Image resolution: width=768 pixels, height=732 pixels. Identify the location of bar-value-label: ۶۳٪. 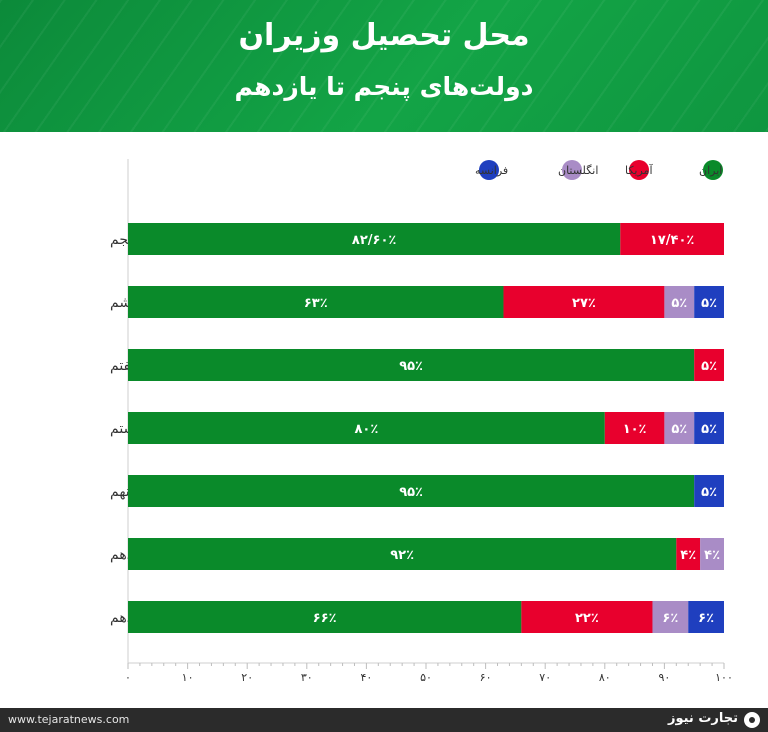
(316, 303).